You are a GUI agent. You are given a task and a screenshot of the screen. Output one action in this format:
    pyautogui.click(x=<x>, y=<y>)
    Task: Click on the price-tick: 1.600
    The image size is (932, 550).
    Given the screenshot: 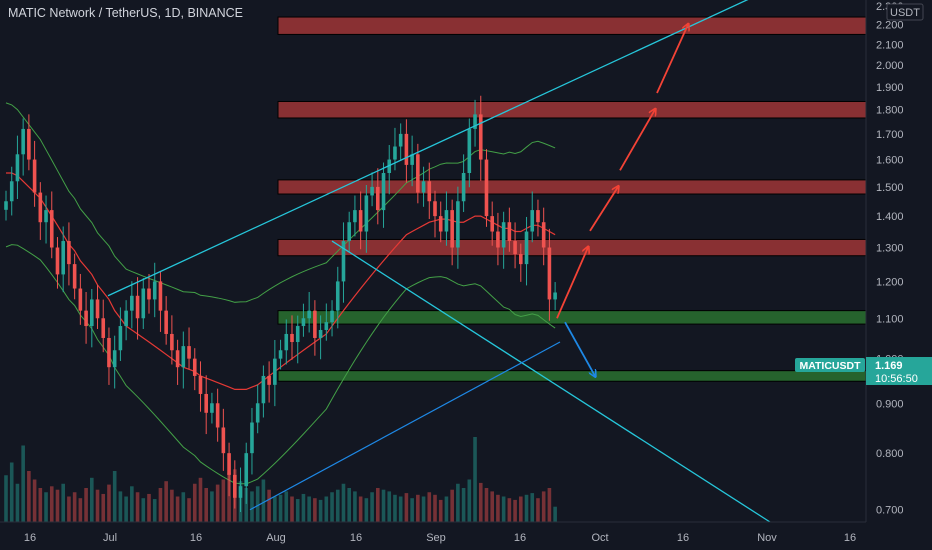 What is the action you would take?
    pyautogui.click(x=890, y=161)
    